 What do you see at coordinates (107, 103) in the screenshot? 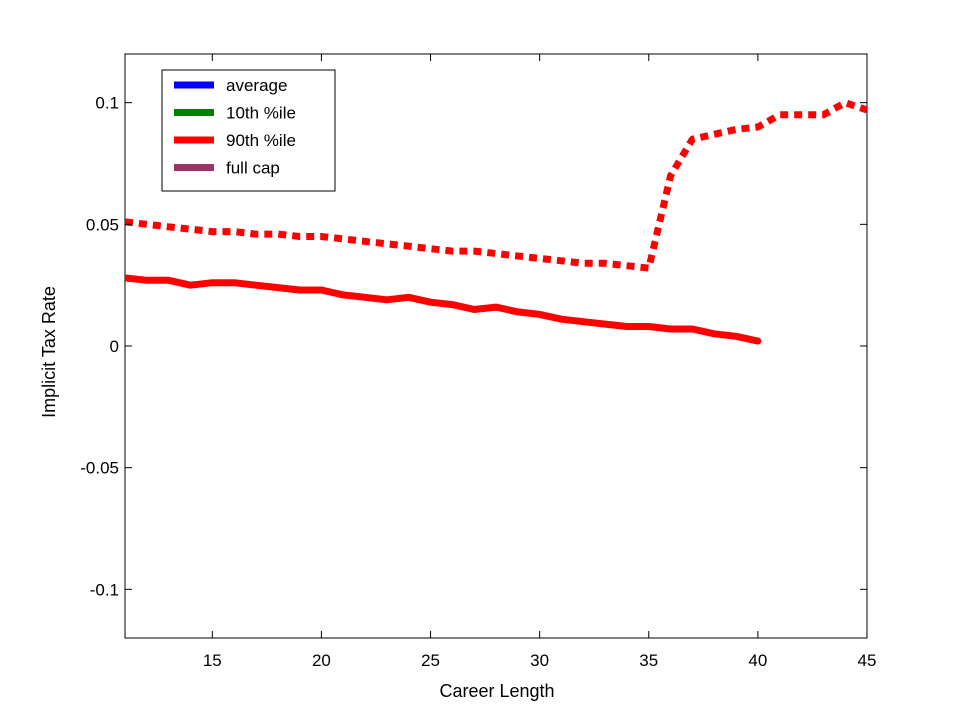
I see `y-tick-label: 0.1` at bounding box center [107, 103].